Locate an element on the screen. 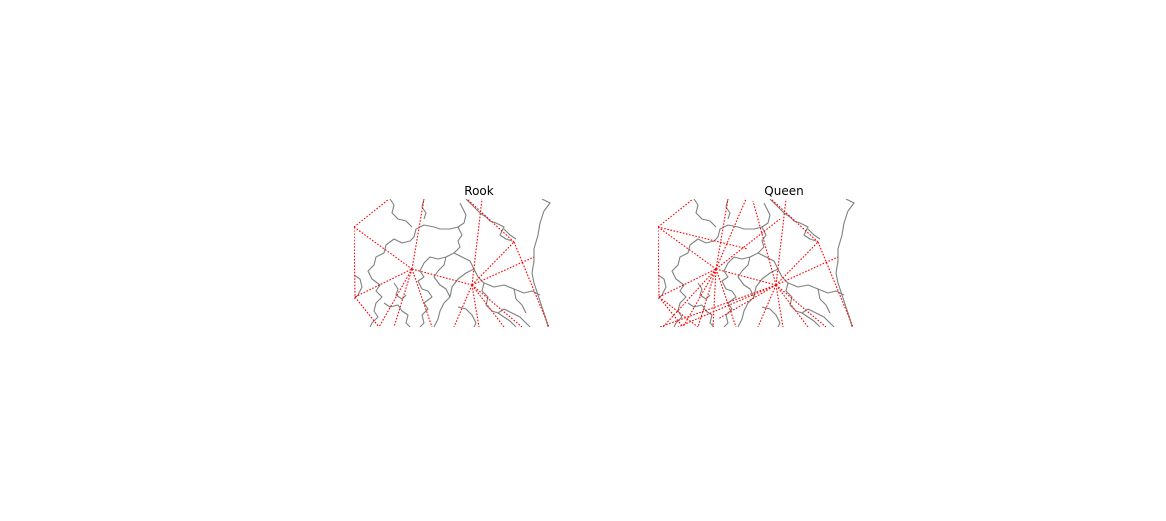 The height and width of the screenshot is (521, 1166). queen-map-panel is located at coordinates (758, 263).